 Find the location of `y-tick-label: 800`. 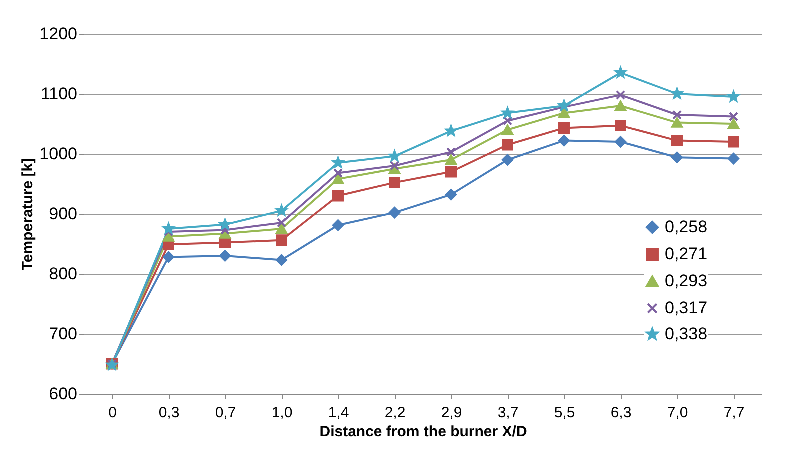

y-tick-label: 800 is located at coordinates (63, 274).